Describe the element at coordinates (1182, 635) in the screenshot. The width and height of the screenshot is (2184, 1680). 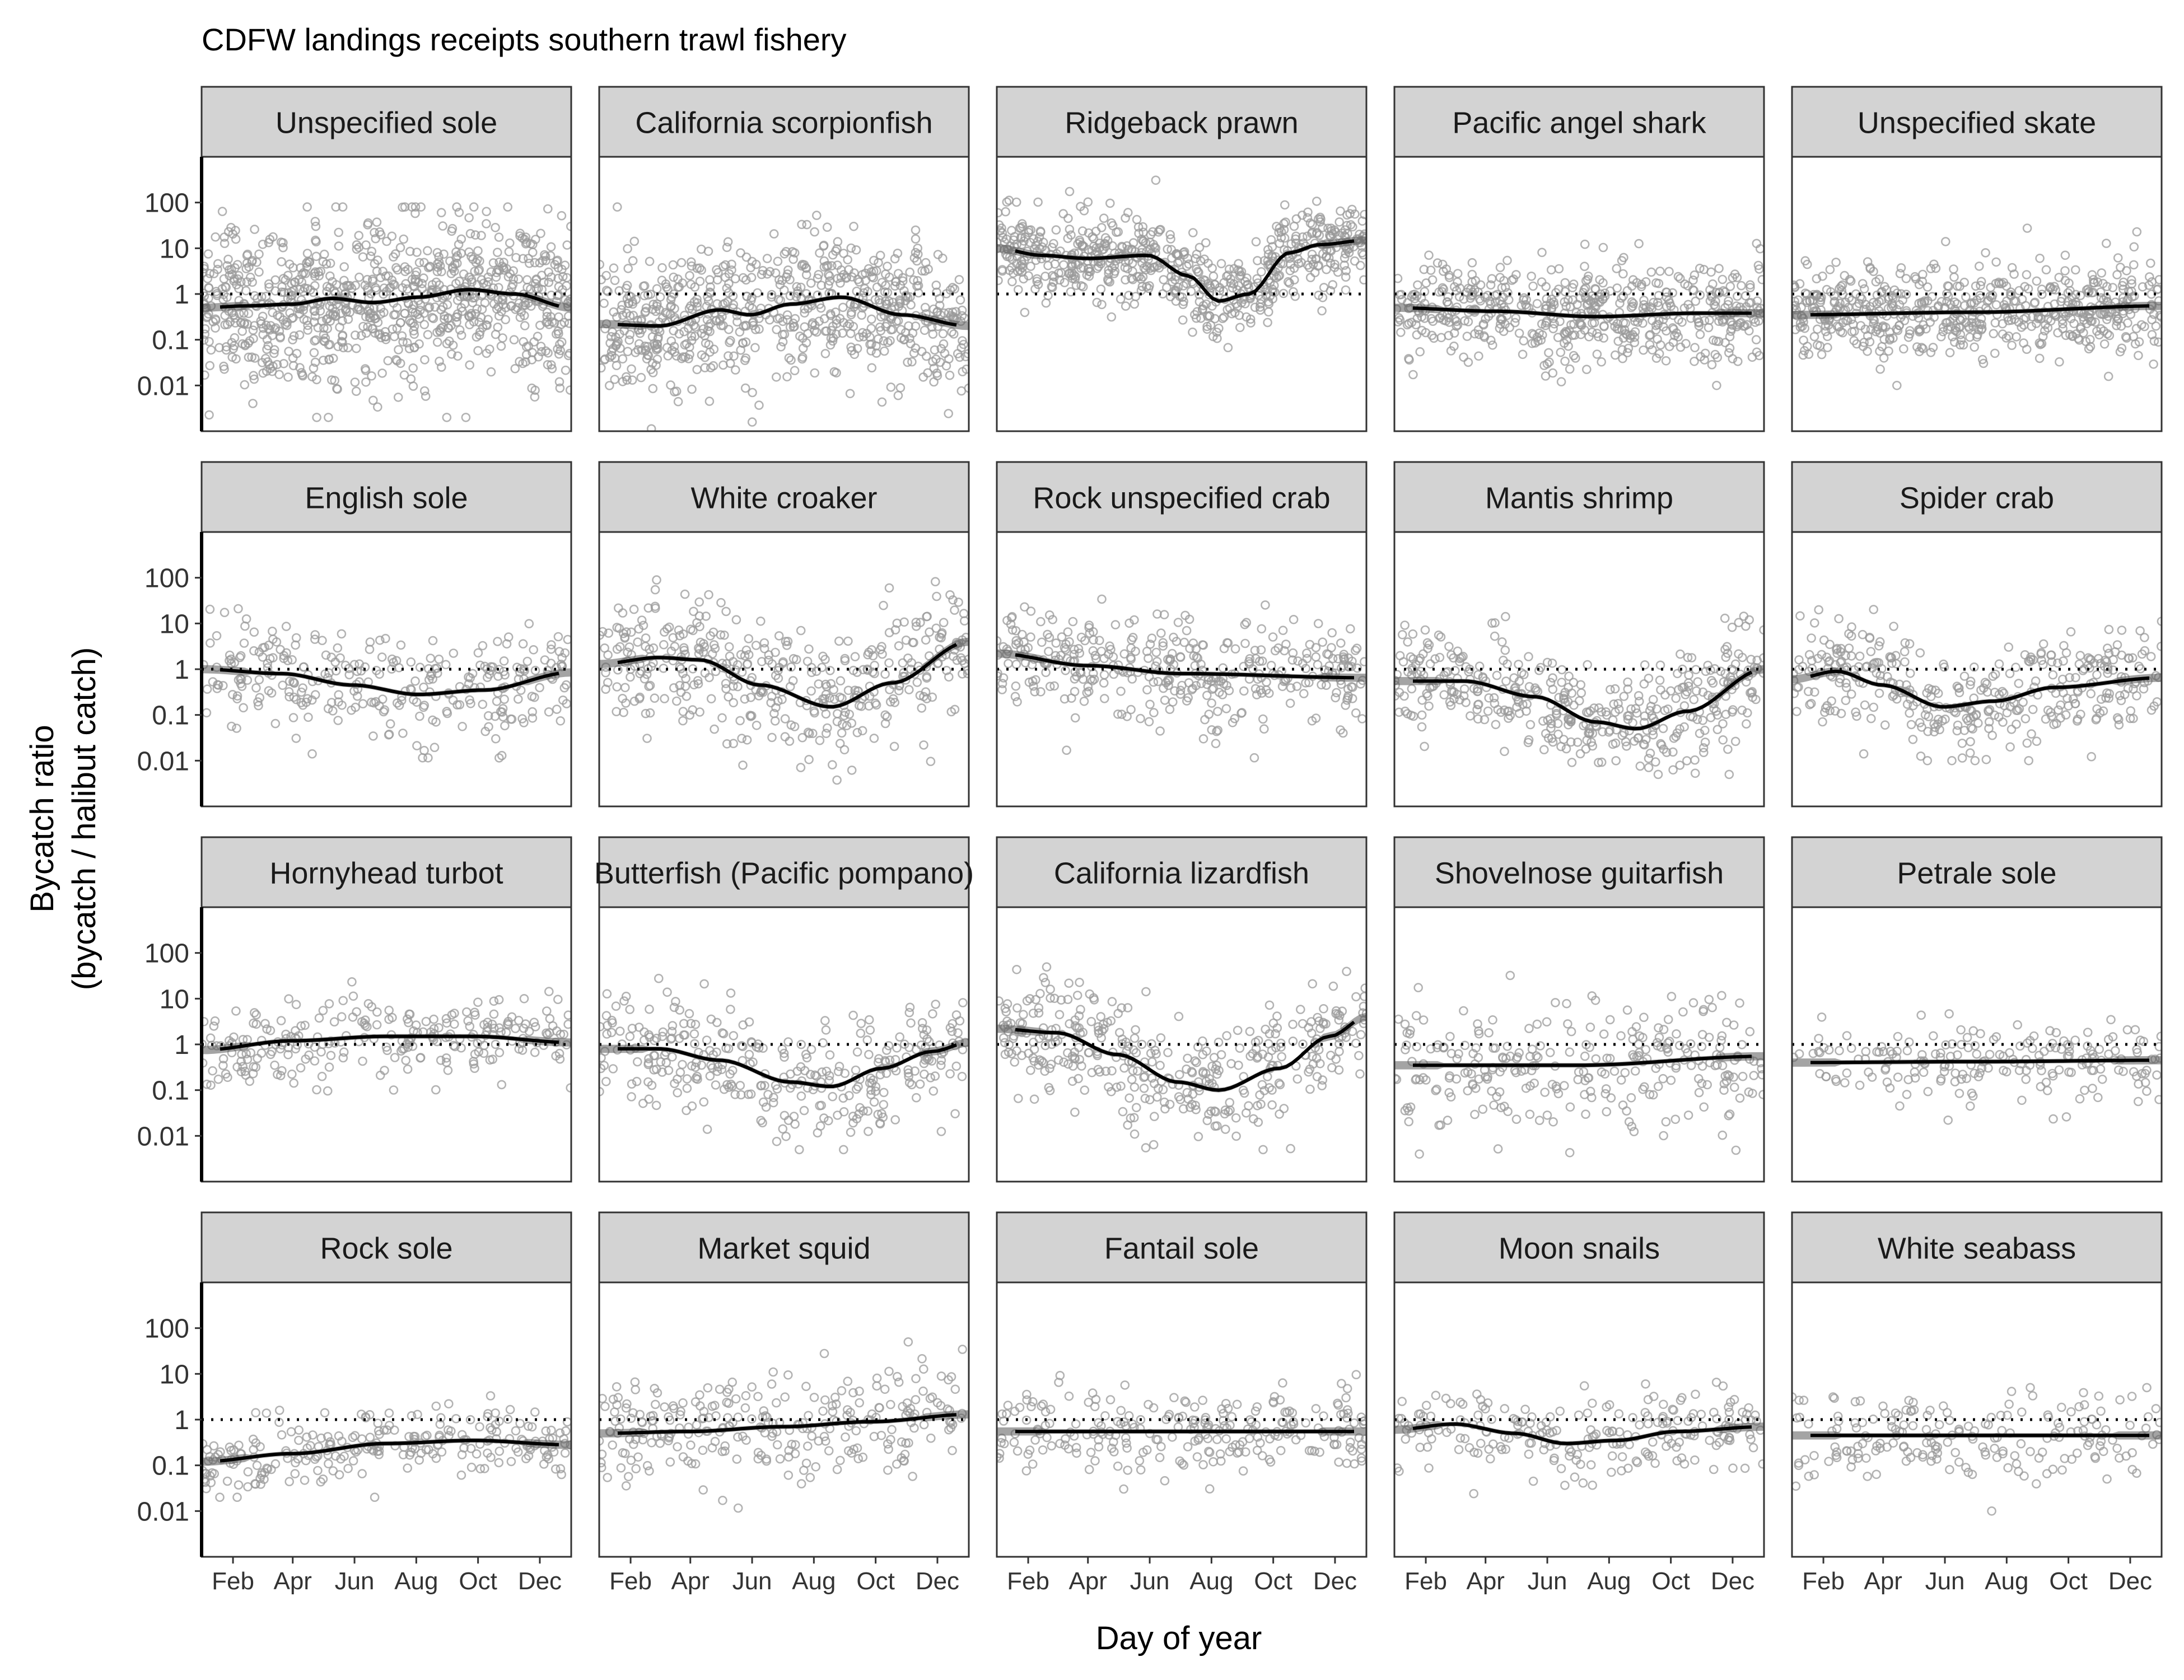
I see `facet-panel: Rock unspecified crab` at that location.